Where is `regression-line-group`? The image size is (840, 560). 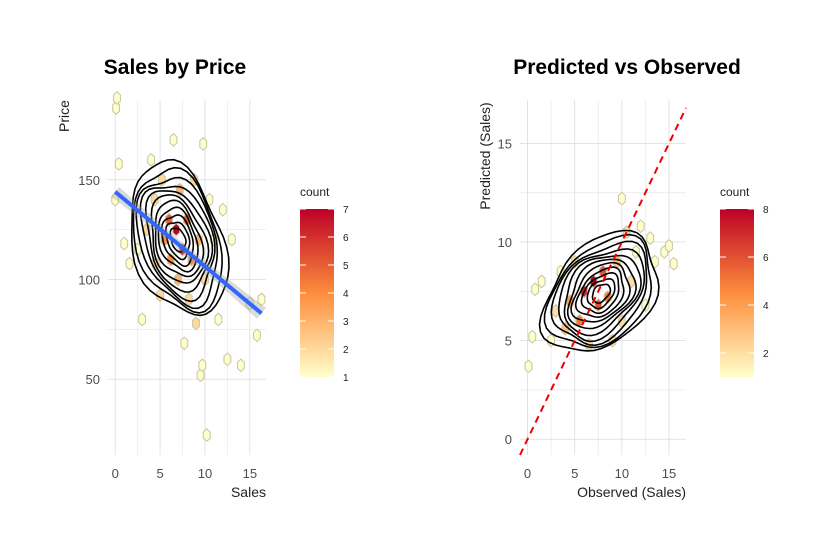 regression-line-group is located at coordinates (188, 253).